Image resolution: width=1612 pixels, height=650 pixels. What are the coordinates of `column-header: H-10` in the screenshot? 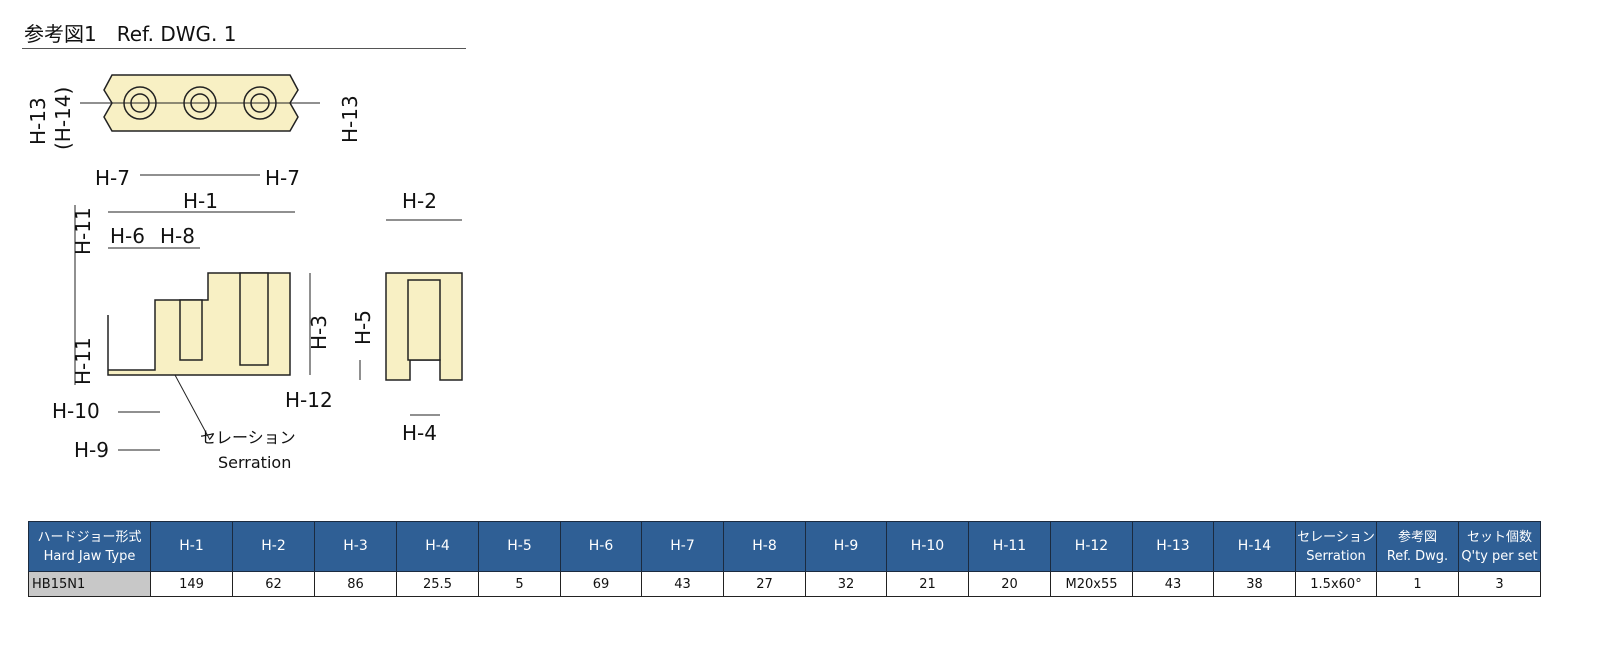 It's located at (927, 546).